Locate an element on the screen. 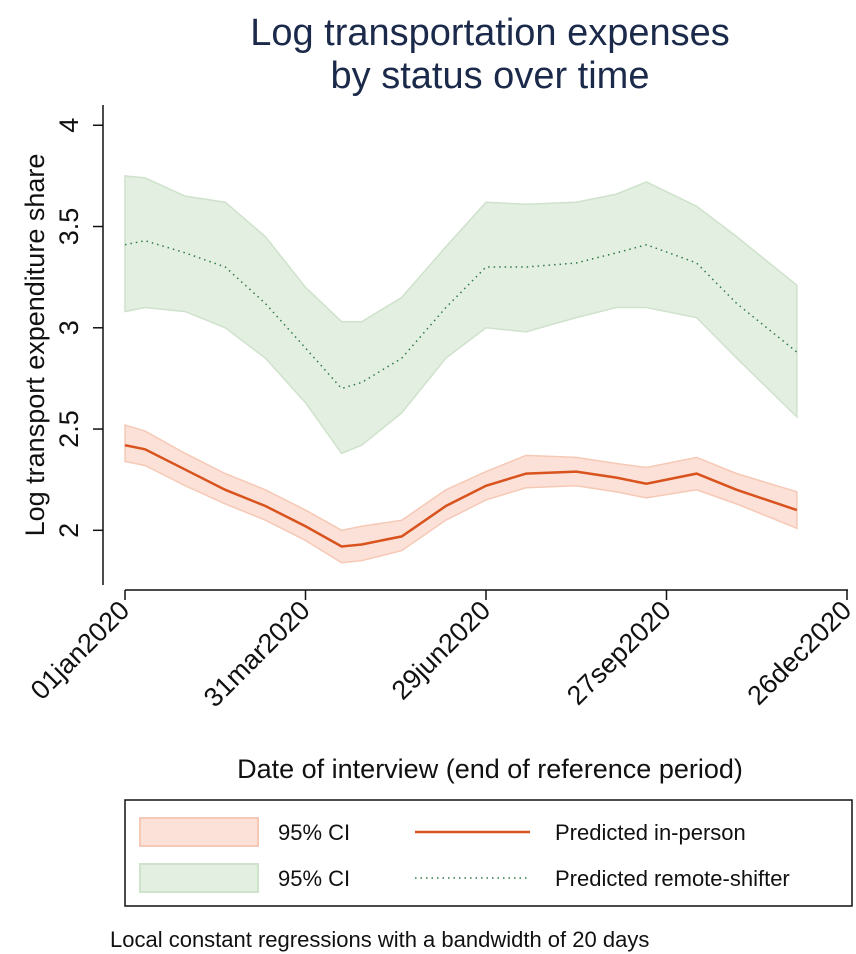  y-tick-label: 2 is located at coordinates (69, 530).